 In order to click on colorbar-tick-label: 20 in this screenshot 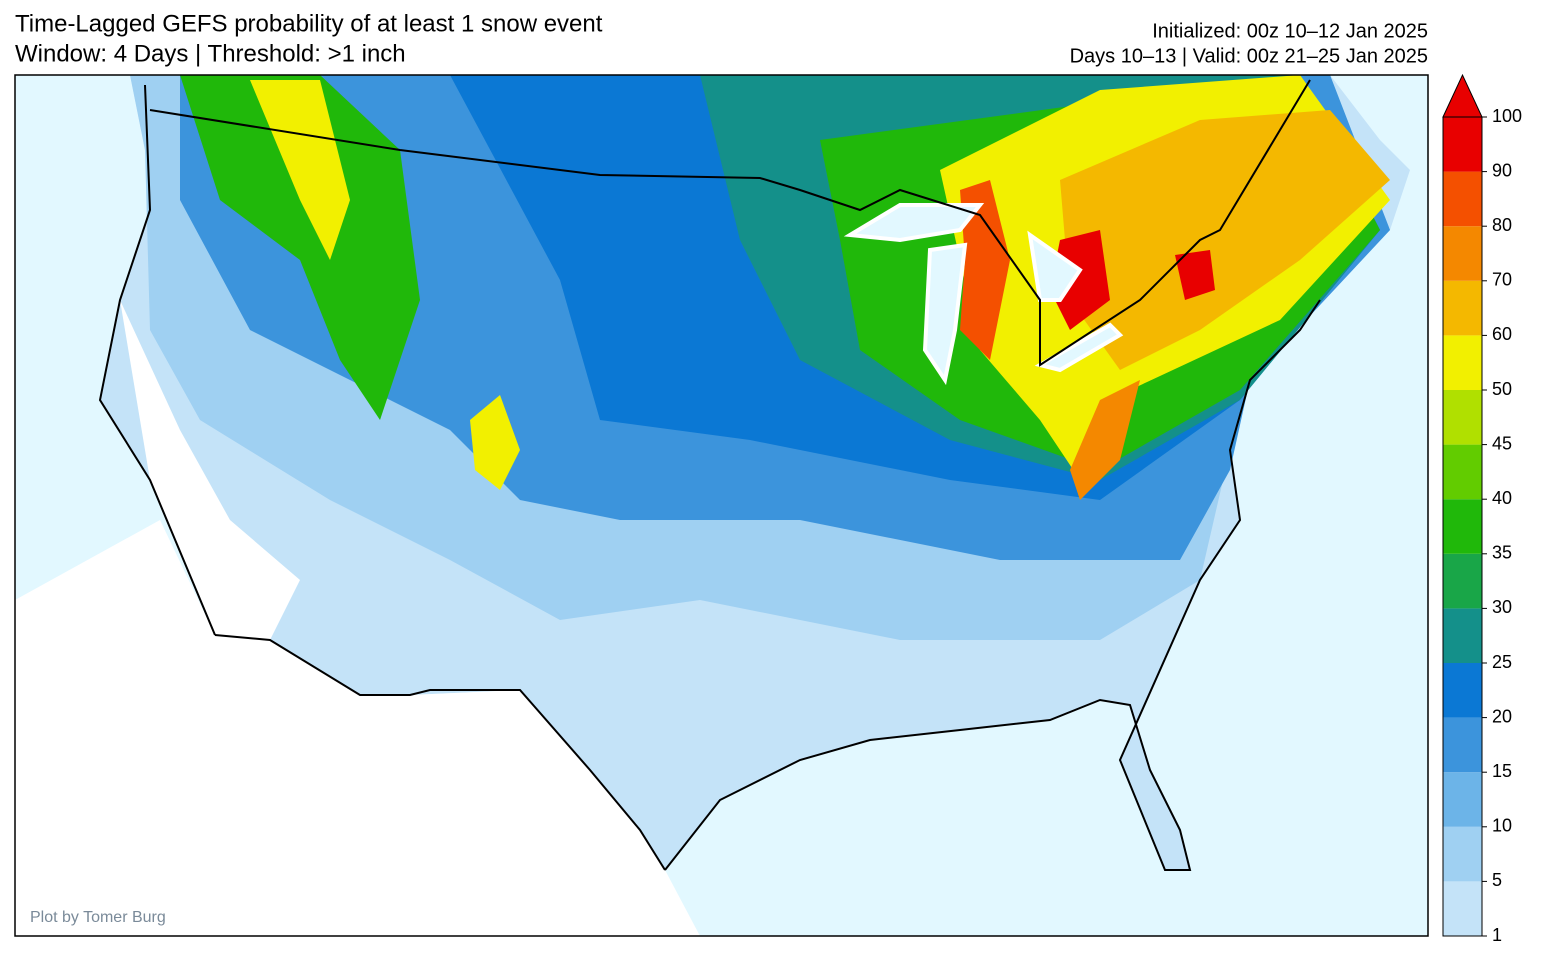, I will do `click(1502, 716)`.